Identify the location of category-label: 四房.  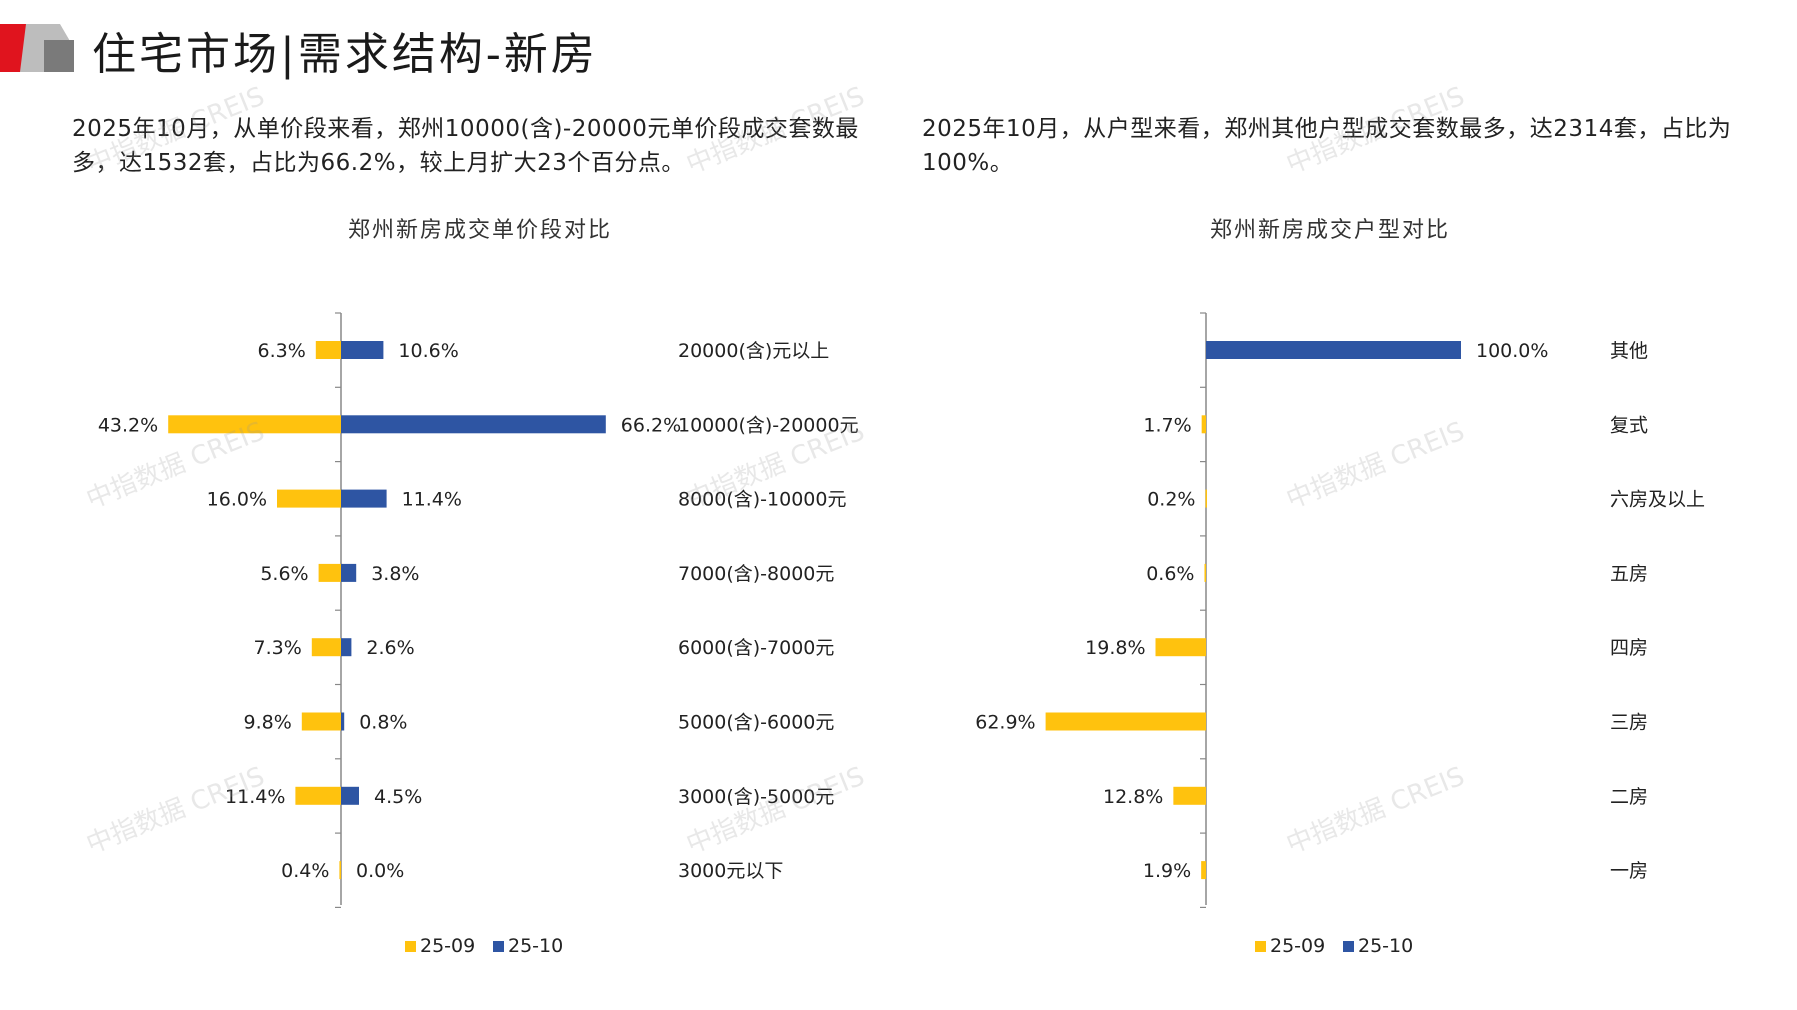
(1629, 648).